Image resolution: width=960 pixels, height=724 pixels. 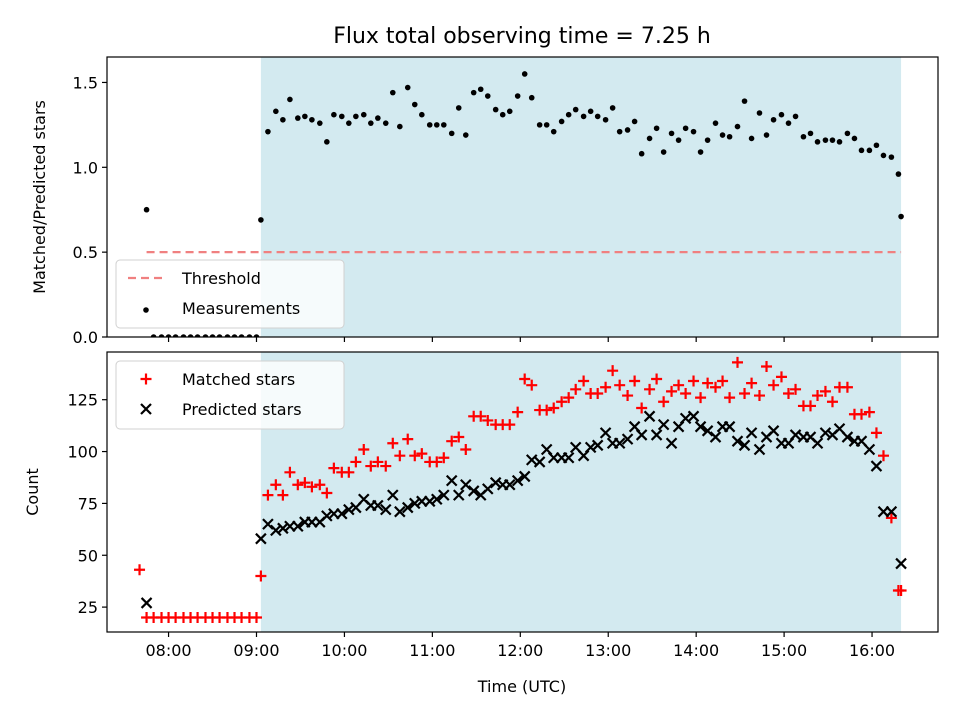 What do you see at coordinates (230, 294) in the screenshot?
I see `top-legend-box` at bounding box center [230, 294].